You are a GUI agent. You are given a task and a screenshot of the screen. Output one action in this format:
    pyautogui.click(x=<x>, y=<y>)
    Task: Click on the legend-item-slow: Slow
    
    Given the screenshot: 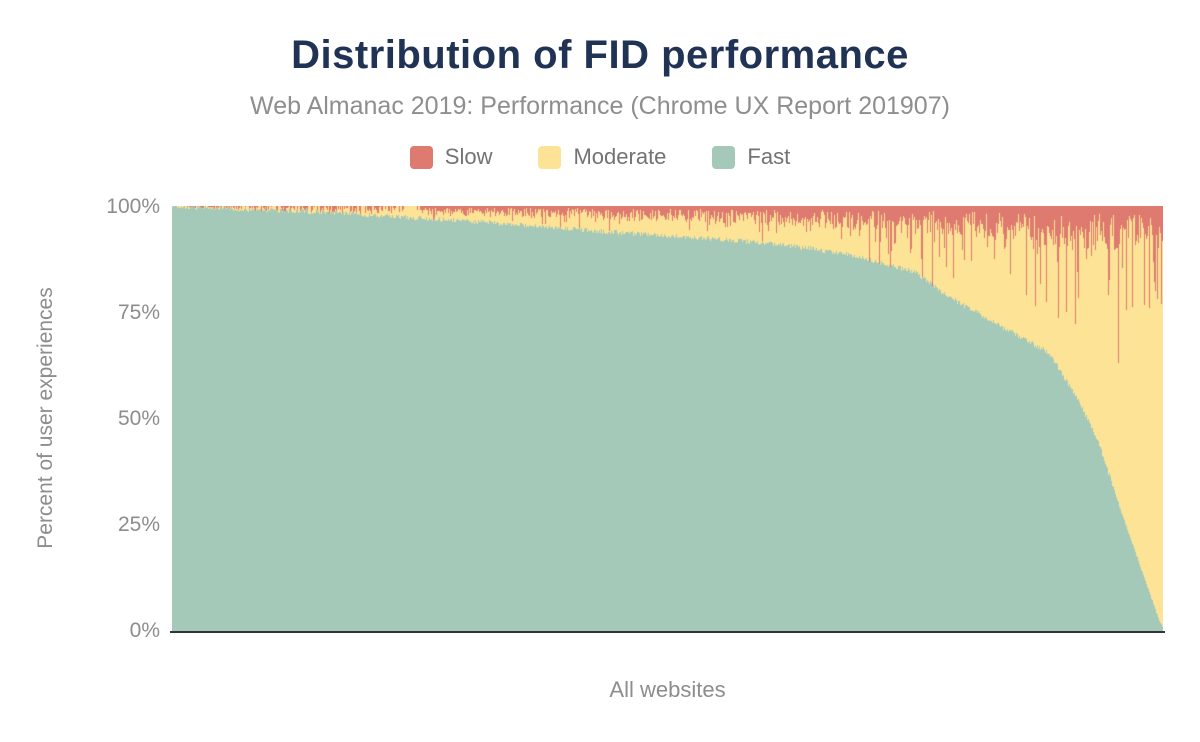 What is the action you would take?
    pyautogui.click(x=451, y=157)
    